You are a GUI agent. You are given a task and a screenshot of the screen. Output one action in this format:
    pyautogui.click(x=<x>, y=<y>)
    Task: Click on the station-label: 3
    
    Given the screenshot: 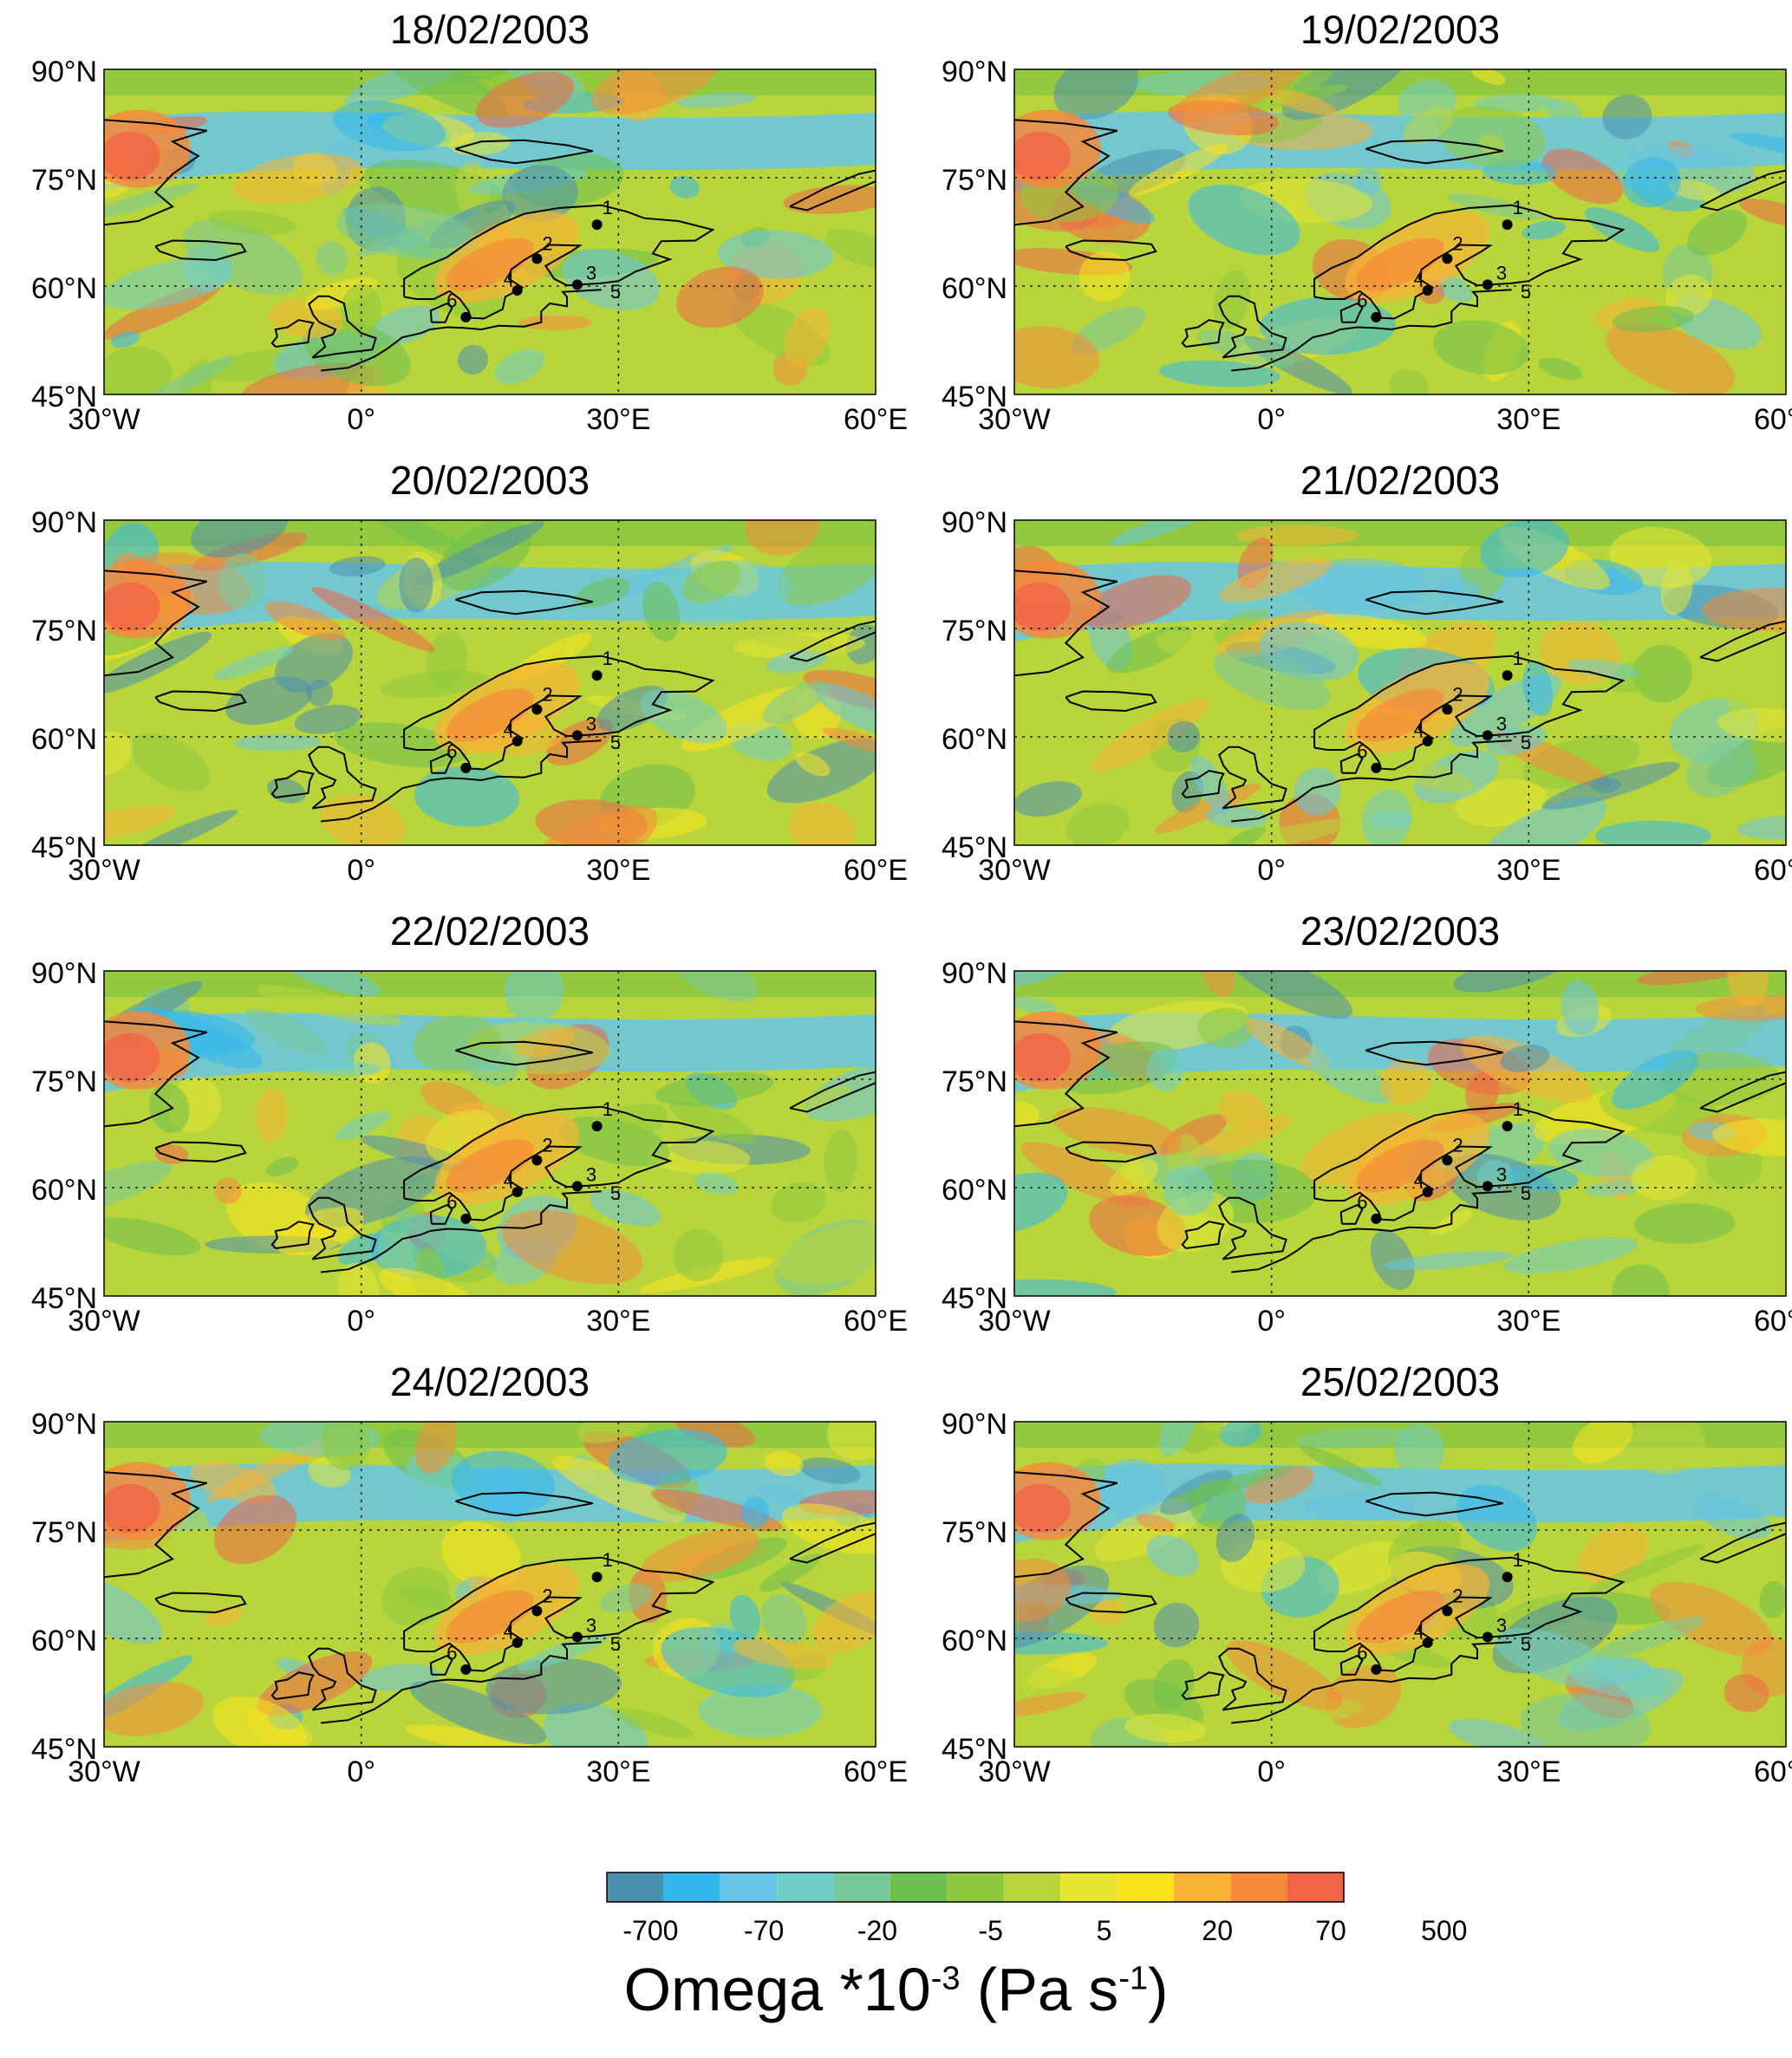 What is the action you would take?
    pyautogui.click(x=591, y=723)
    